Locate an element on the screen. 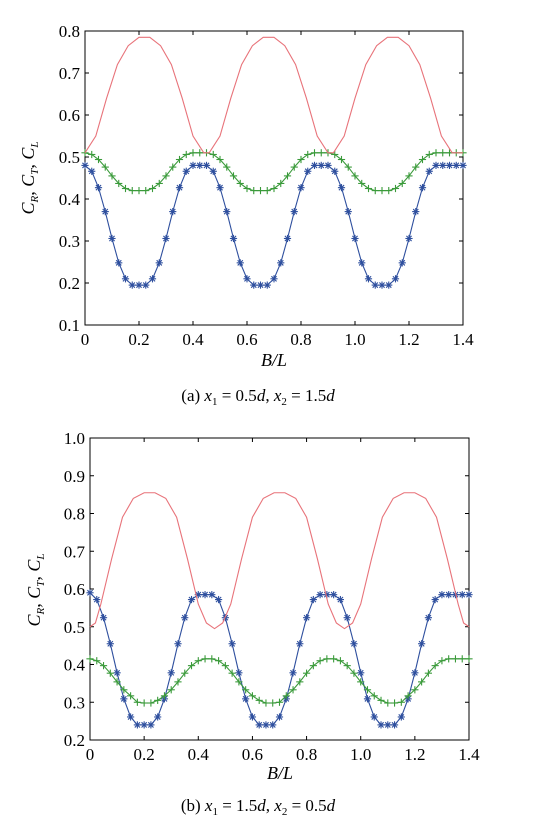  x-tick-label: 0.4 is located at coordinates (199, 754).